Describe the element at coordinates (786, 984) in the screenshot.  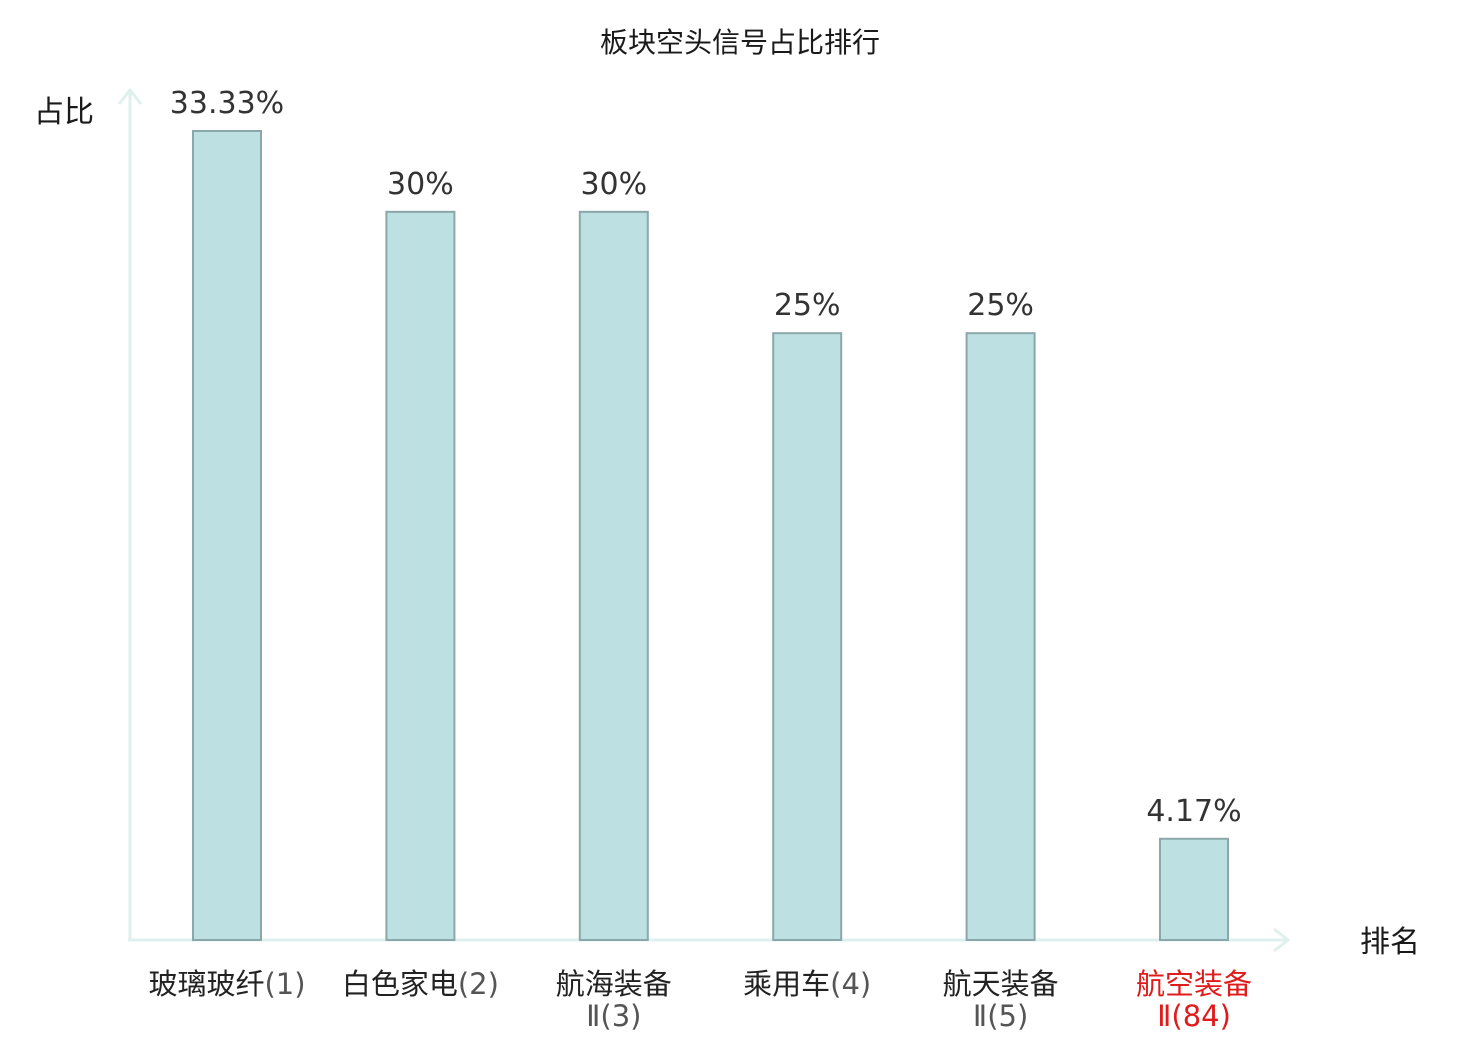
I see `category-name-4: 乘用车` at that location.